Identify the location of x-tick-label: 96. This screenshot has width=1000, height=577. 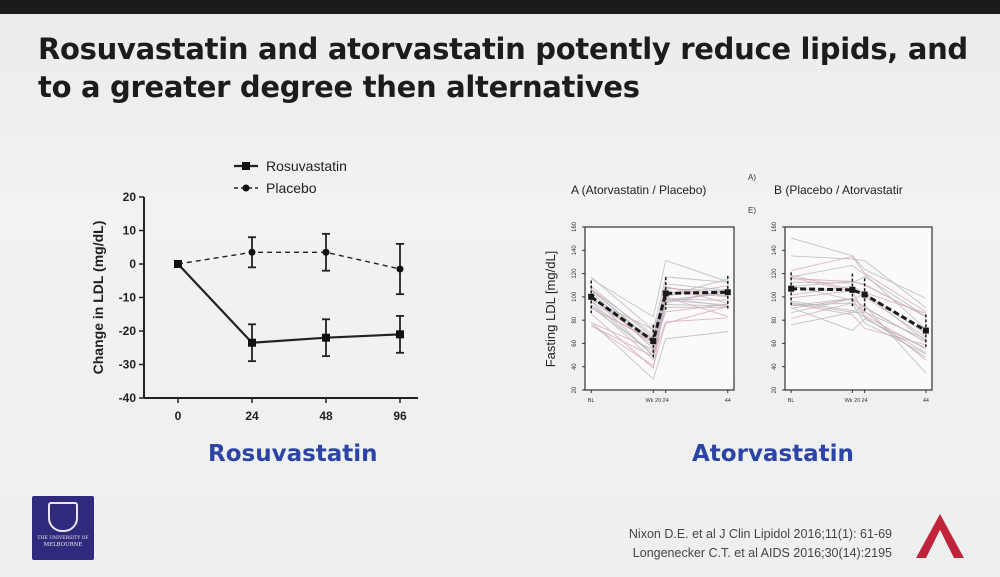
(400, 416).